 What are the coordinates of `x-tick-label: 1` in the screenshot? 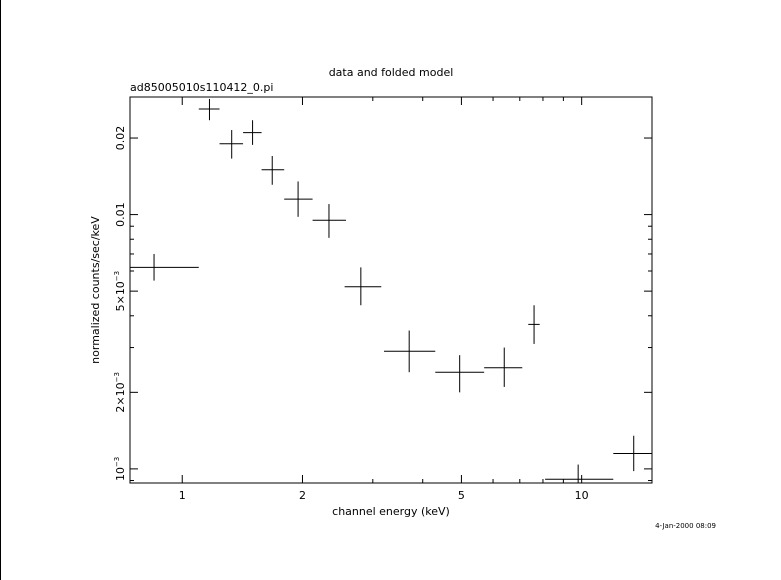 It's located at (182, 495).